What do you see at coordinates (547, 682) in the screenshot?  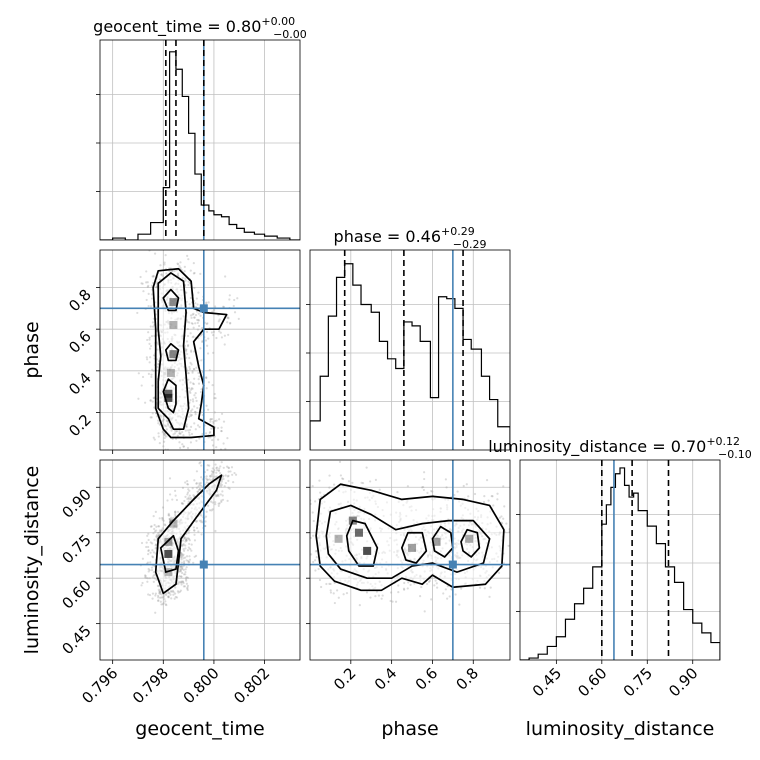 I see `x-tick-label: 0.45` at bounding box center [547, 682].